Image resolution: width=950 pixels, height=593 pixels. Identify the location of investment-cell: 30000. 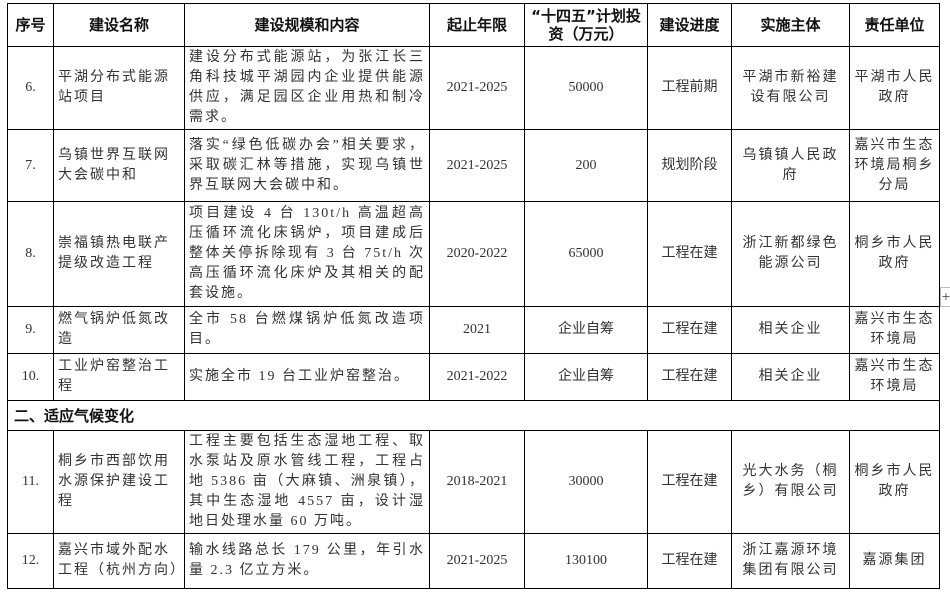
(586, 482).